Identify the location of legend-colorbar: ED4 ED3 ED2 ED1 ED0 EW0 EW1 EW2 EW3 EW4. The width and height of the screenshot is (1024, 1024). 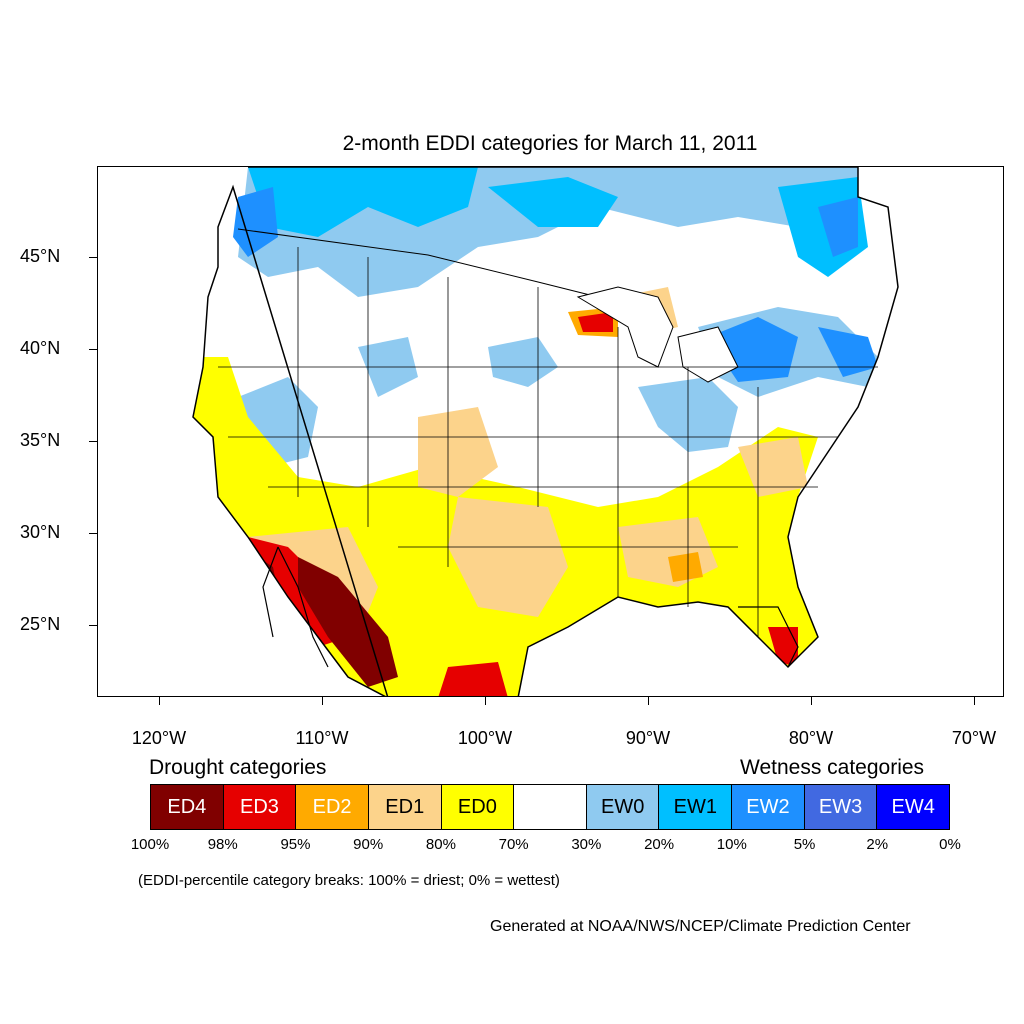
(550, 807).